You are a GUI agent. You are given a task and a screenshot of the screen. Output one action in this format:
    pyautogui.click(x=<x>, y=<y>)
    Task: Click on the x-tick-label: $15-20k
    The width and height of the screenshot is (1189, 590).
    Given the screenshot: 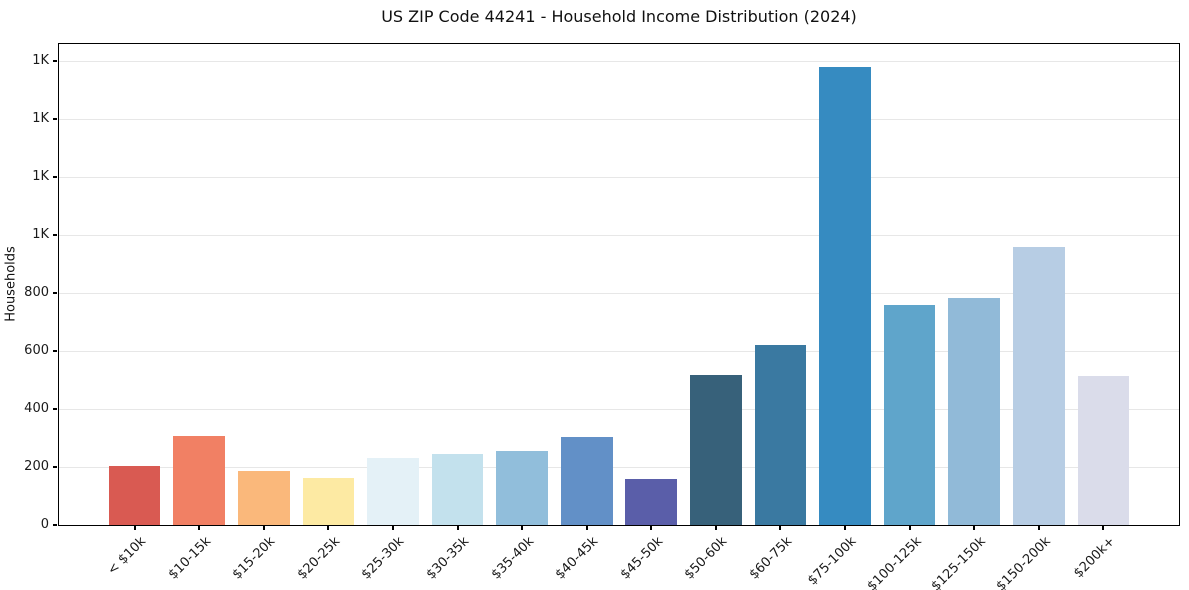 What is the action you would take?
    pyautogui.click(x=254, y=558)
    